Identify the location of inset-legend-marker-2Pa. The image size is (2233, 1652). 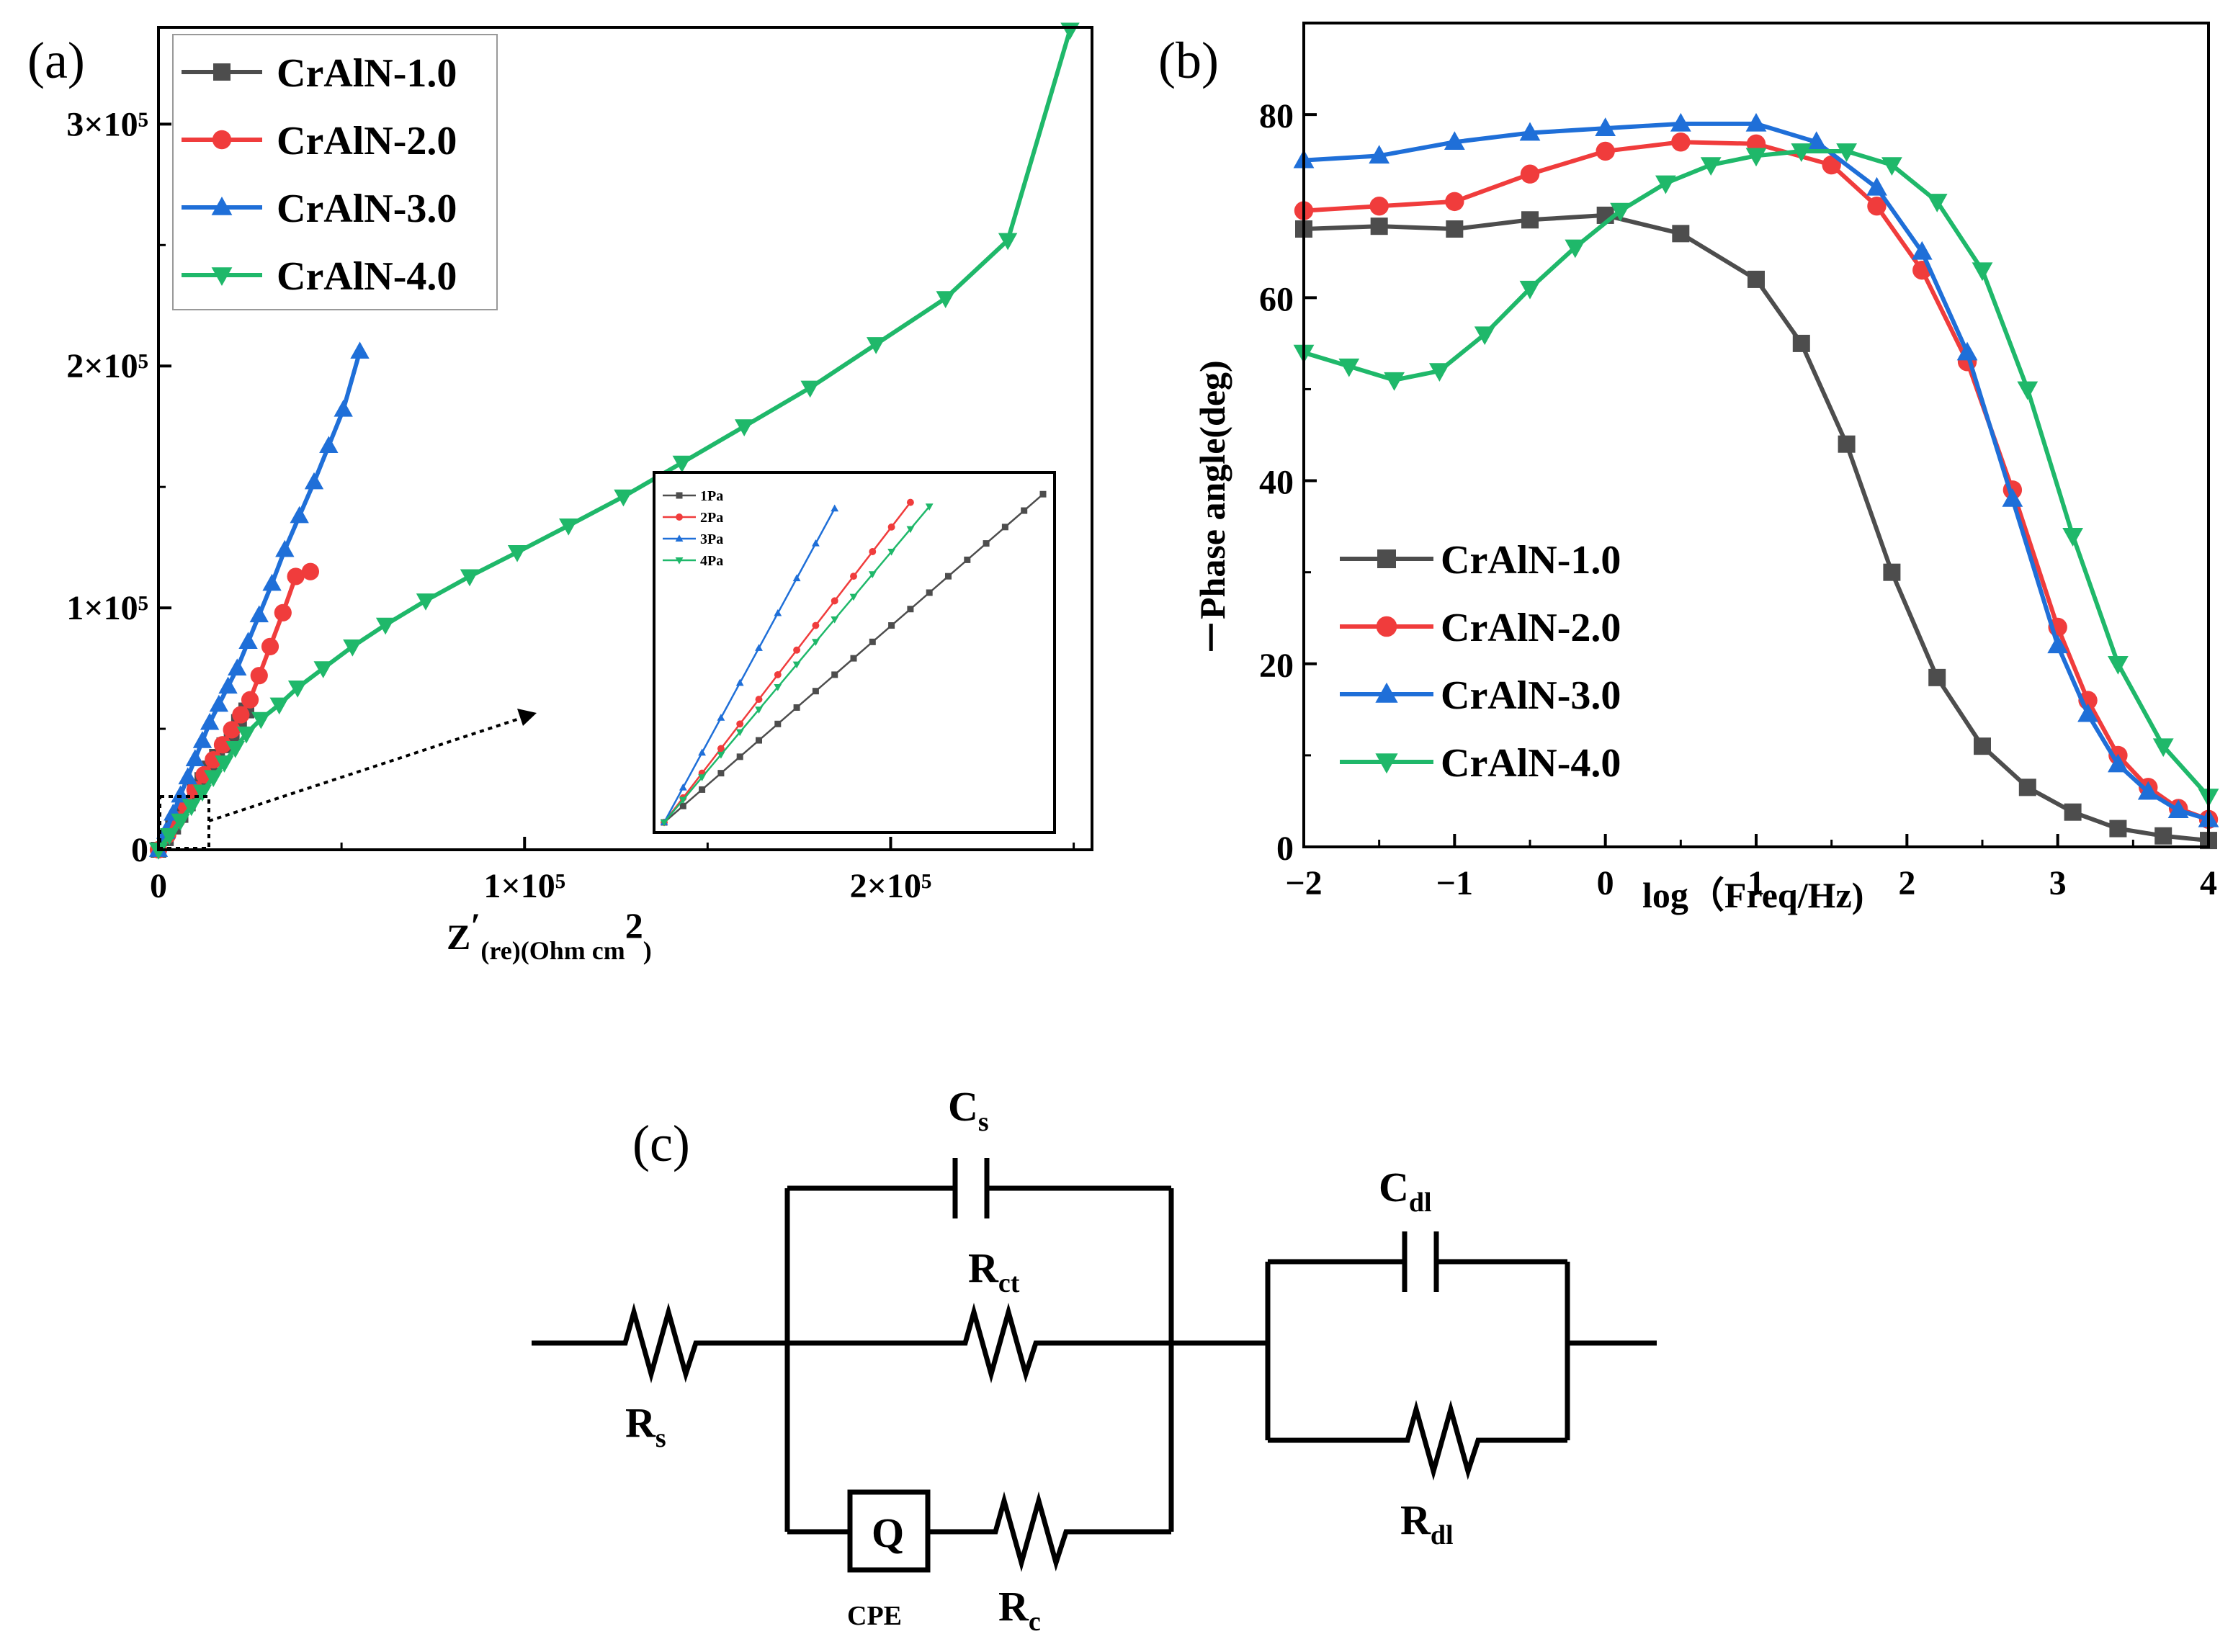
(679, 517).